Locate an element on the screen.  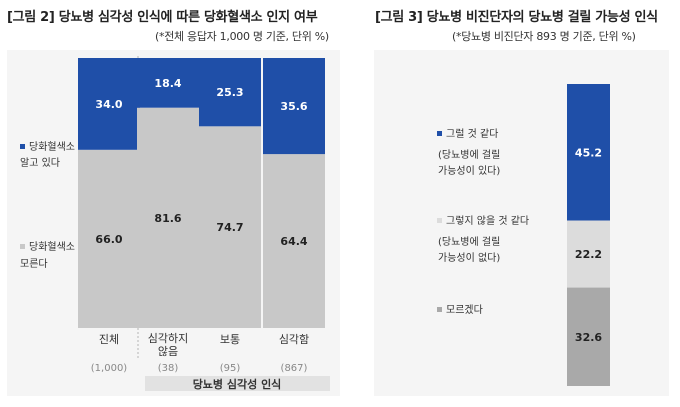
data-label-fig3-0: 32.6 is located at coordinates (588, 337).